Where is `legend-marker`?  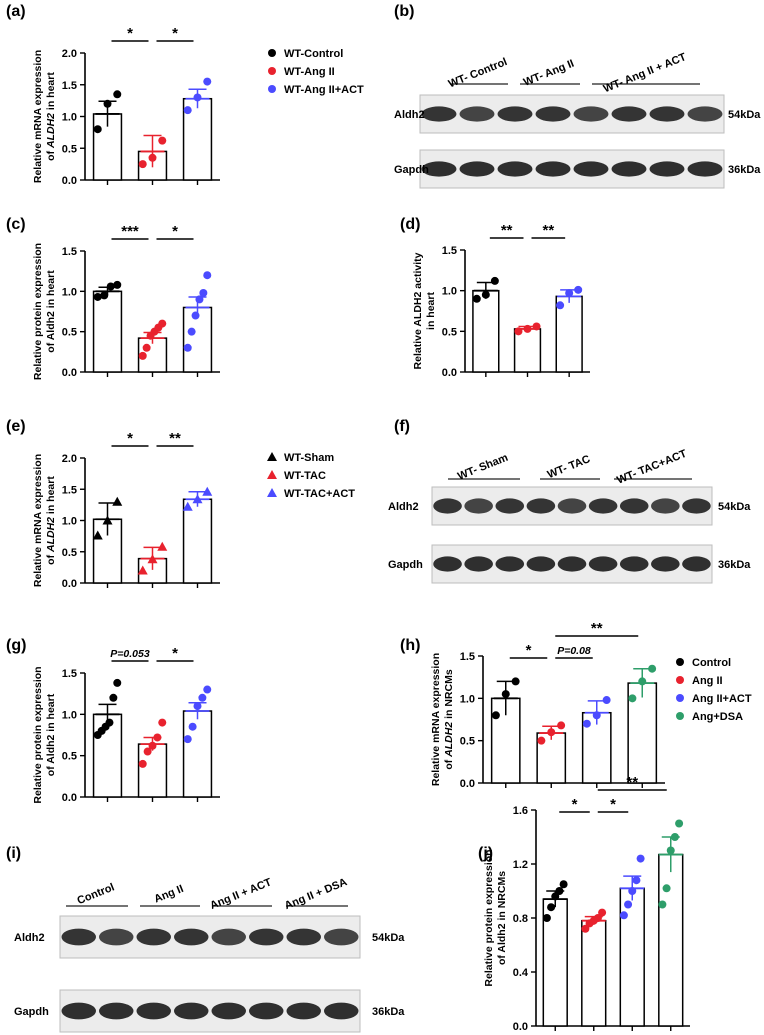 legend-marker is located at coordinates (680, 680).